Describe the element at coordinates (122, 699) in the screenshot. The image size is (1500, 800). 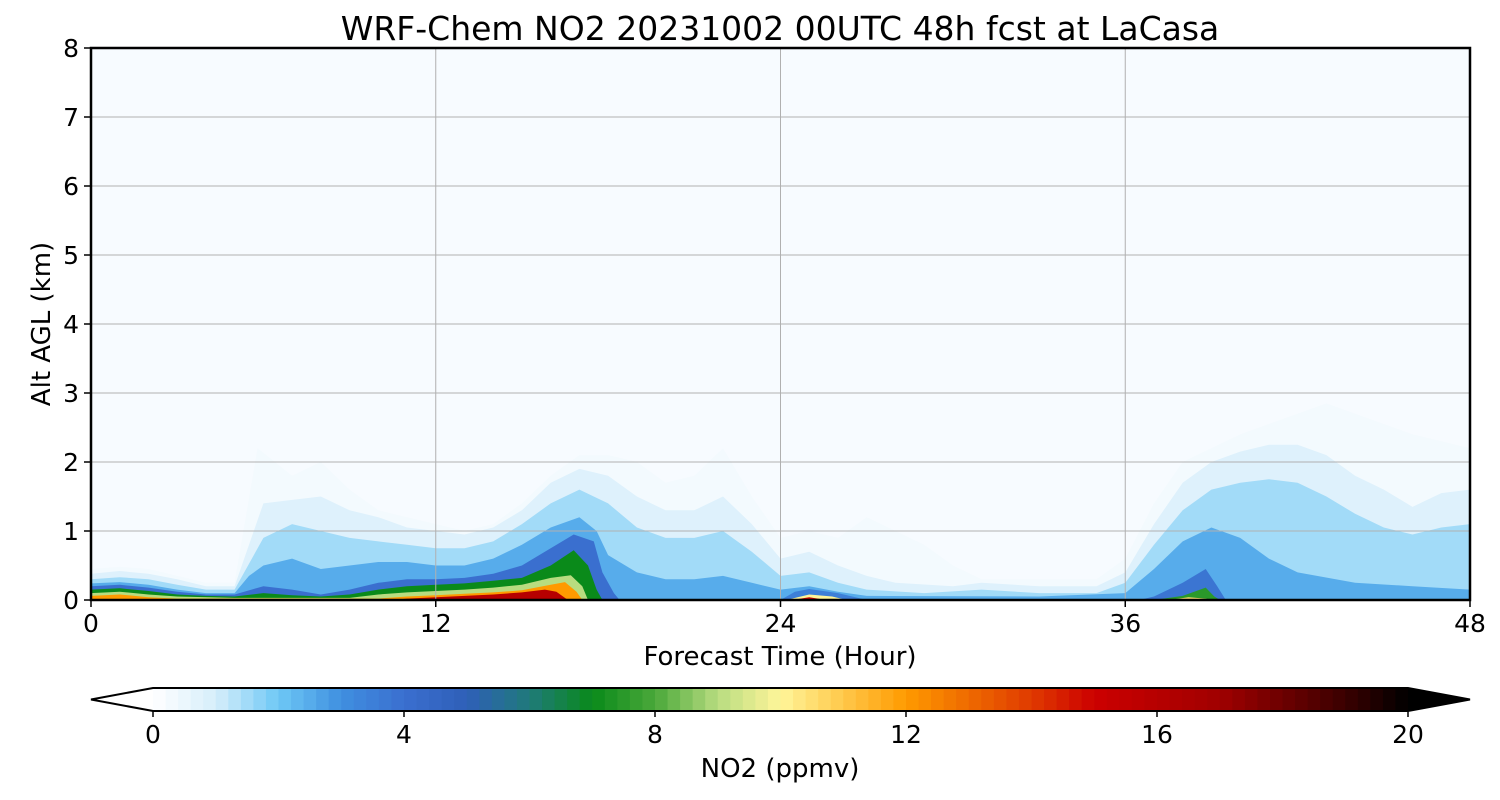
I see `colorbar-extend-min` at that location.